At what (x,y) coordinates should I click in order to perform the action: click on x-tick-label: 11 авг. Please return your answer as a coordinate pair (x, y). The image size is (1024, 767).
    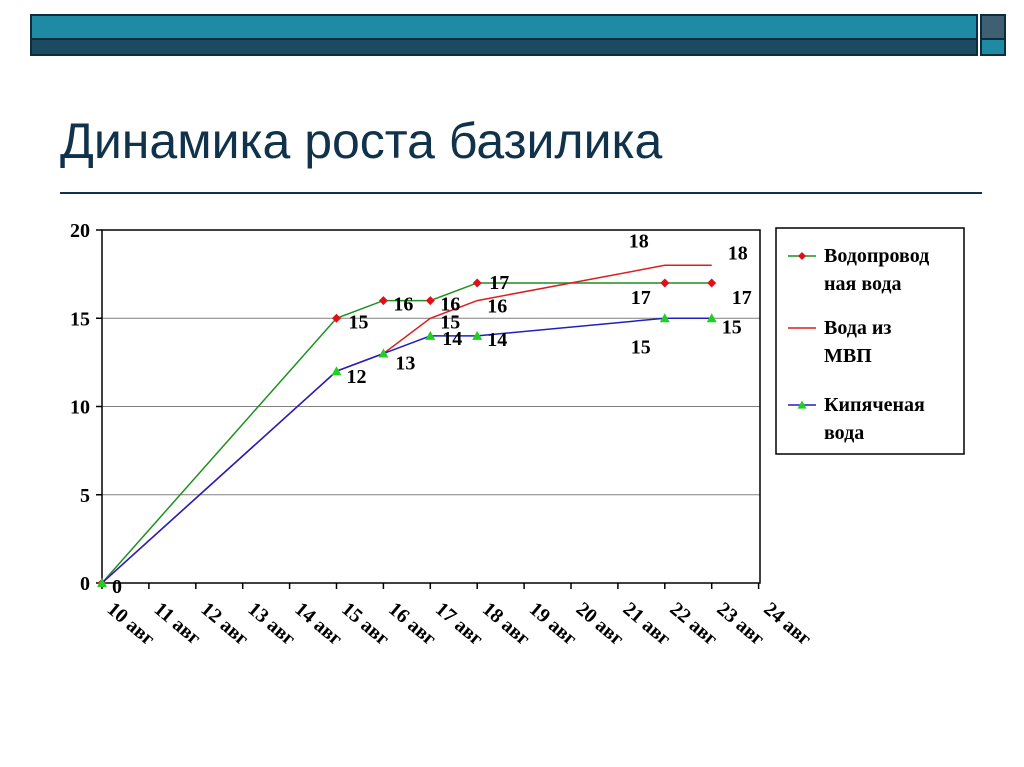
    Looking at the image, I should click on (177, 623).